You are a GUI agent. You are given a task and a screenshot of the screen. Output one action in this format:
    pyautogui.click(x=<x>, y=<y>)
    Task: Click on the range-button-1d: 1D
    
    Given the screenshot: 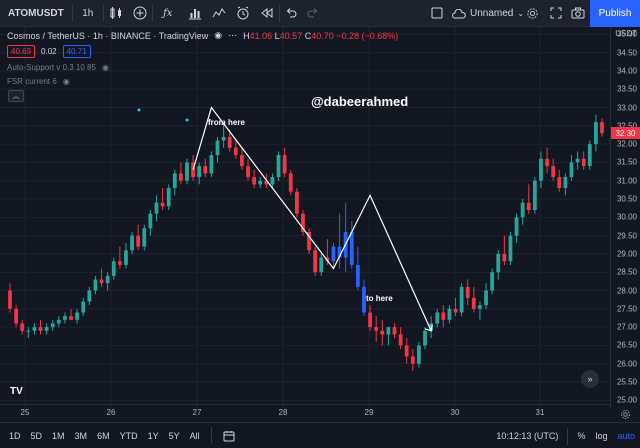 What is the action you would take?
    pyautogui.click(x=15, y=435)
    